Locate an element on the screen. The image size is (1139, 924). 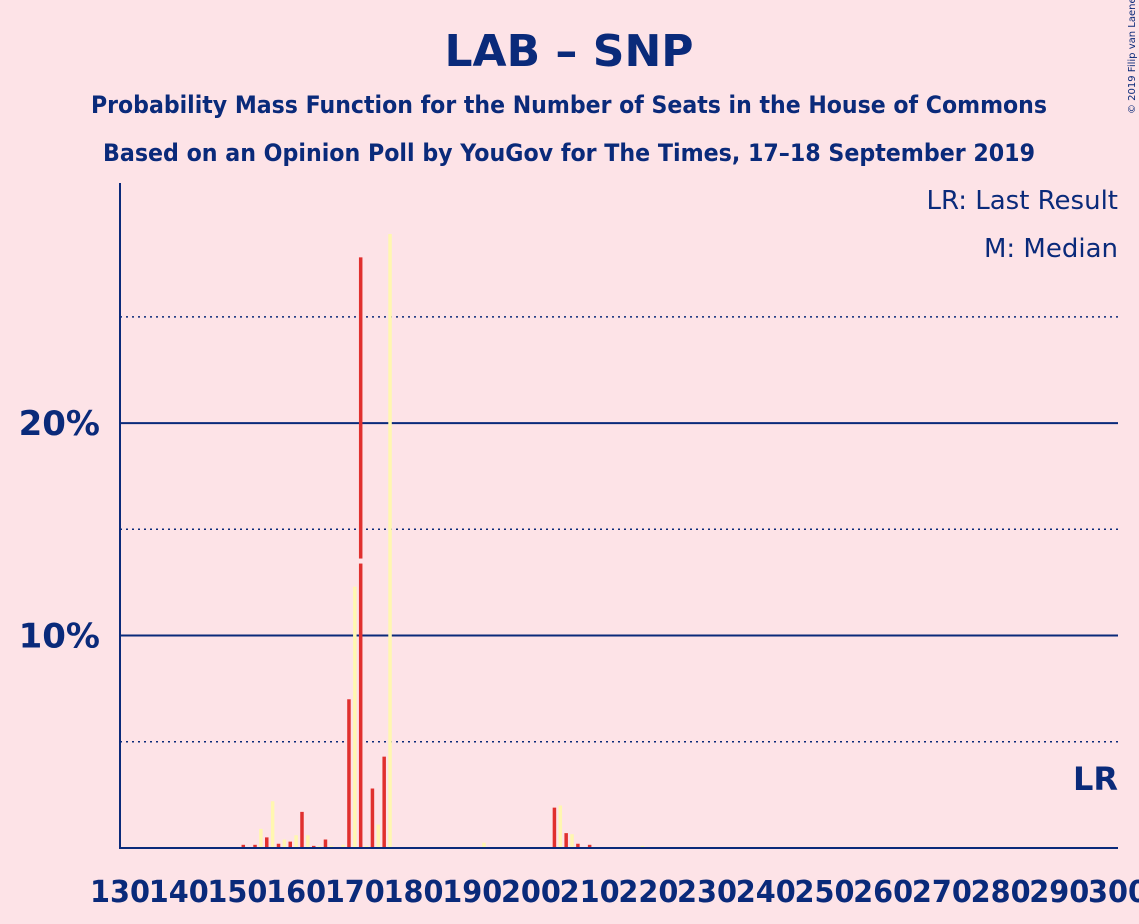
x-tick-label: 200 is located at coordinates (531, 892).